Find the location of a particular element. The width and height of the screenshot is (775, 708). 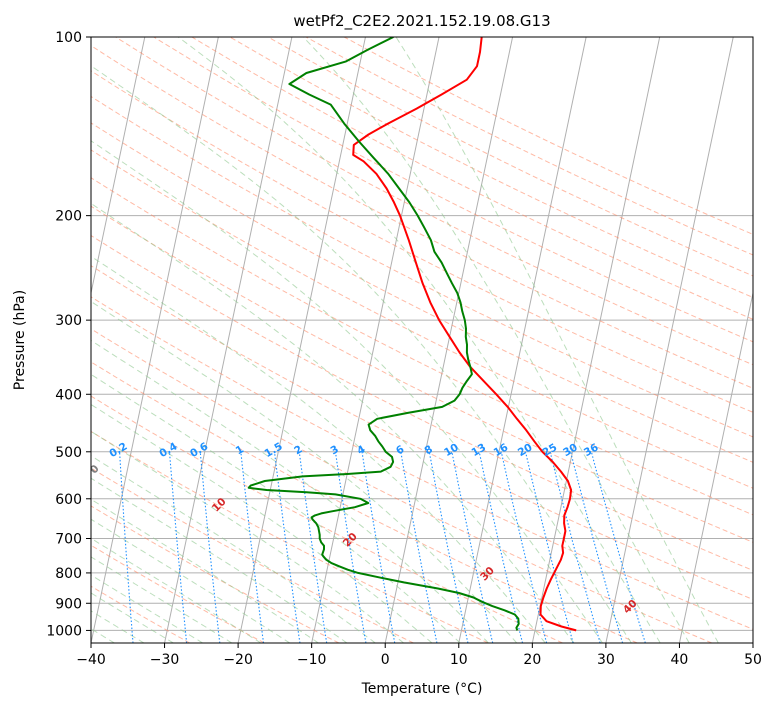

y-tick-label: 200 is located at coordinates (68, 217).